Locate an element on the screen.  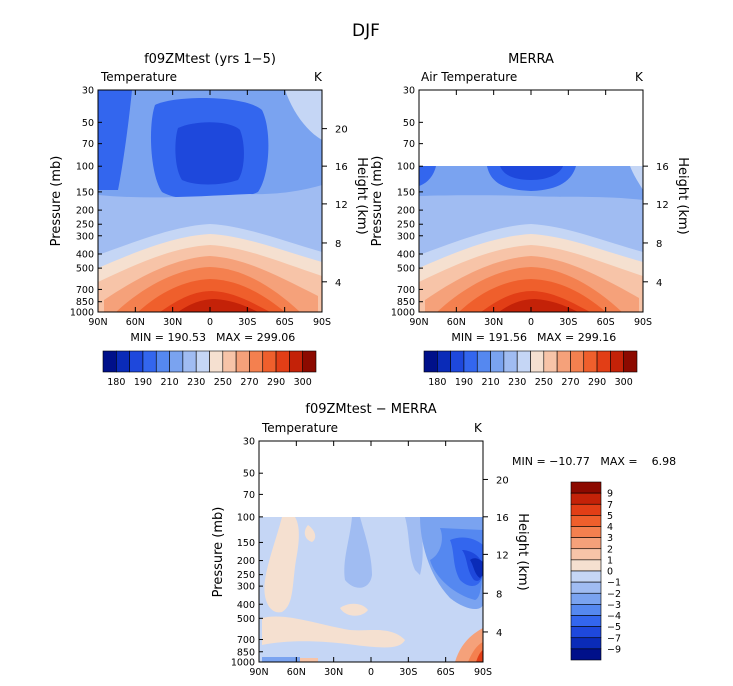
latitude-tick-label: 90S is located at coordinates (643, 322).